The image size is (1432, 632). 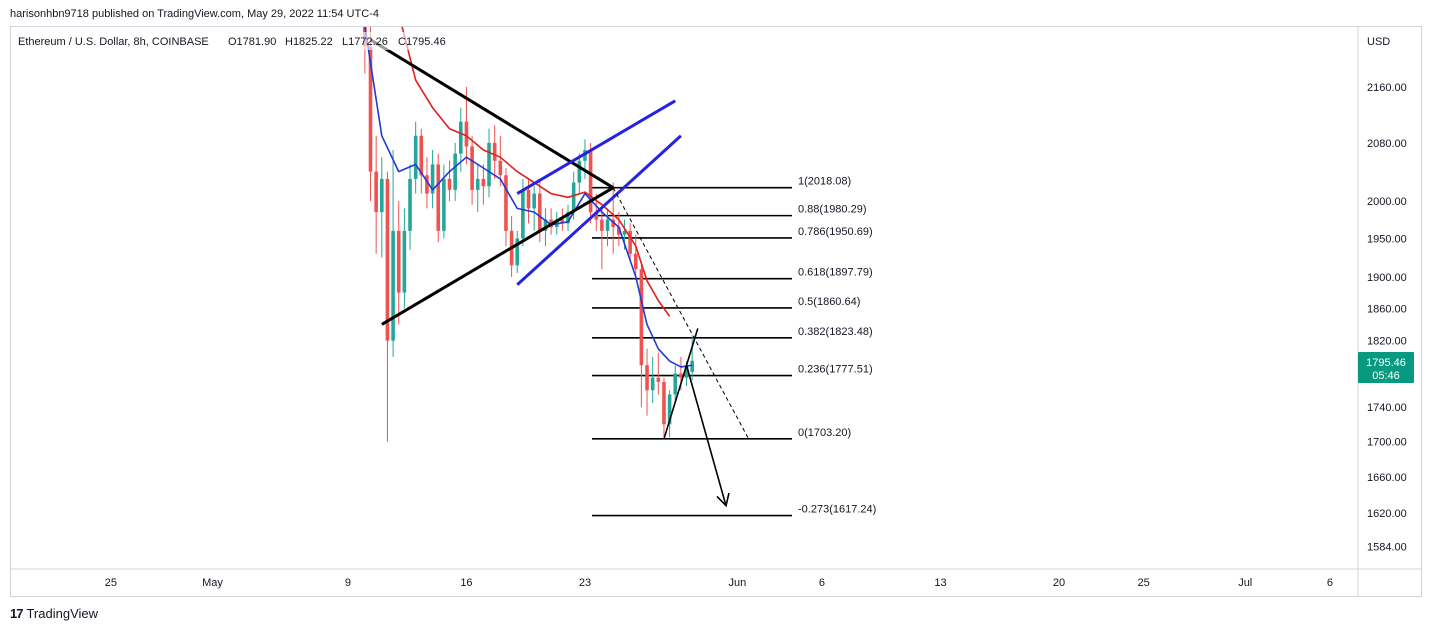 What do you see at coordinates (824, 182) in the screenshot?
I see `fib-level-label: 1(2018.08)` at bounding box center [824, 182].